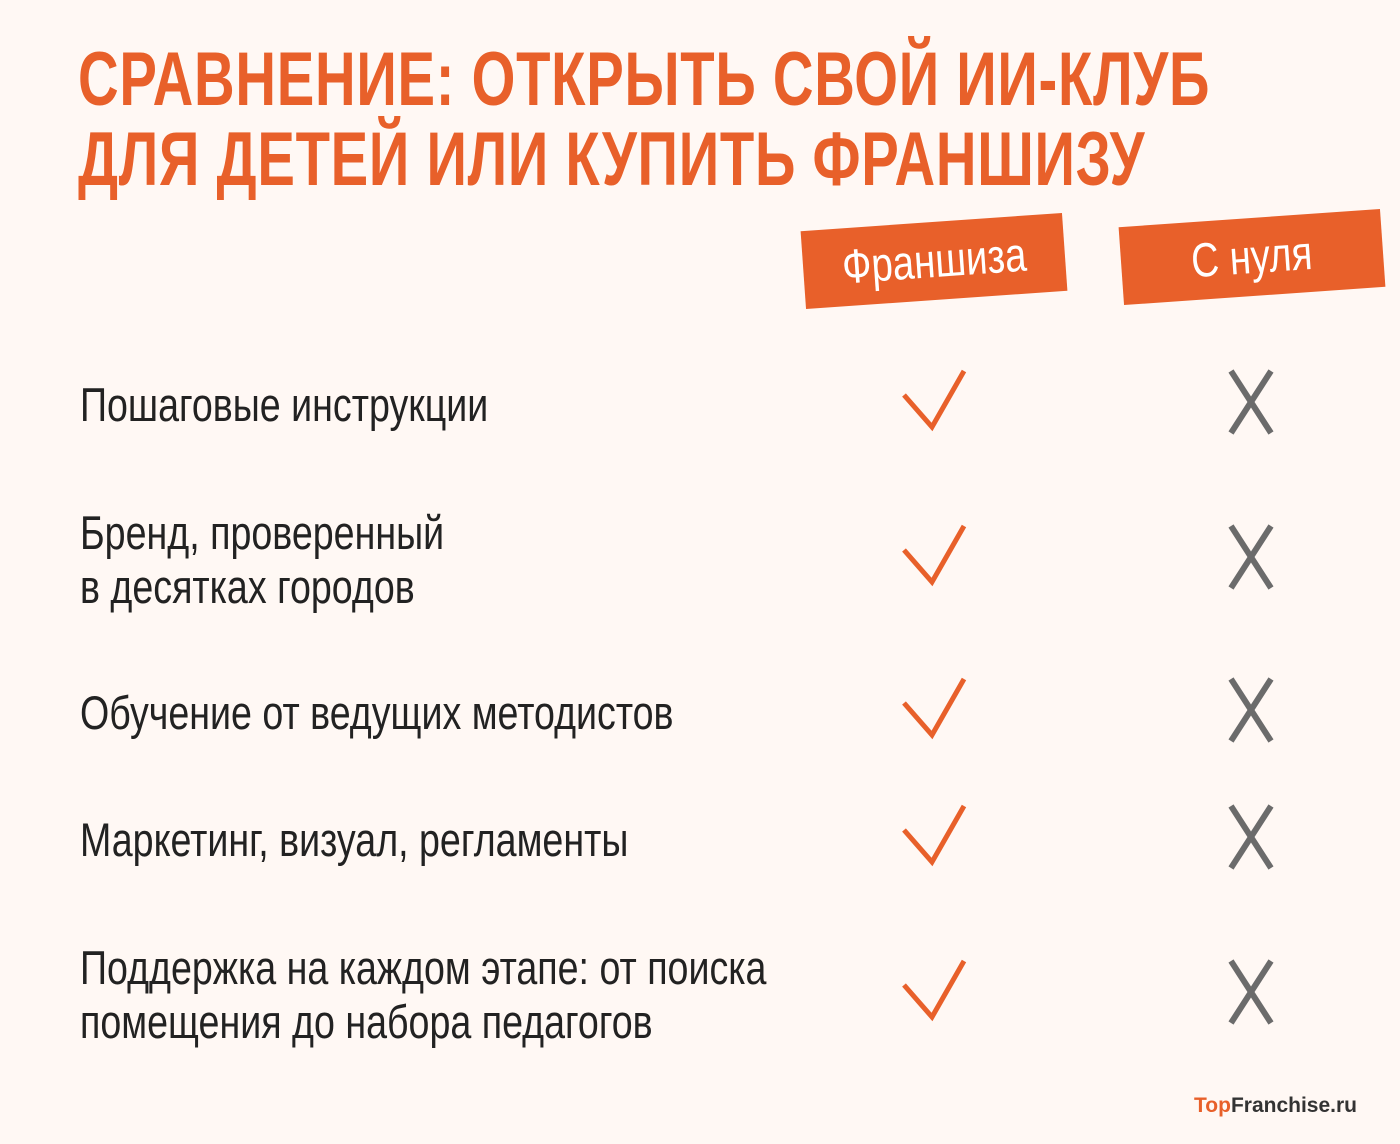 This screenshot has width=1400, height=1144. I want to click on logo-part-1: Top, so click(1212, 1105).